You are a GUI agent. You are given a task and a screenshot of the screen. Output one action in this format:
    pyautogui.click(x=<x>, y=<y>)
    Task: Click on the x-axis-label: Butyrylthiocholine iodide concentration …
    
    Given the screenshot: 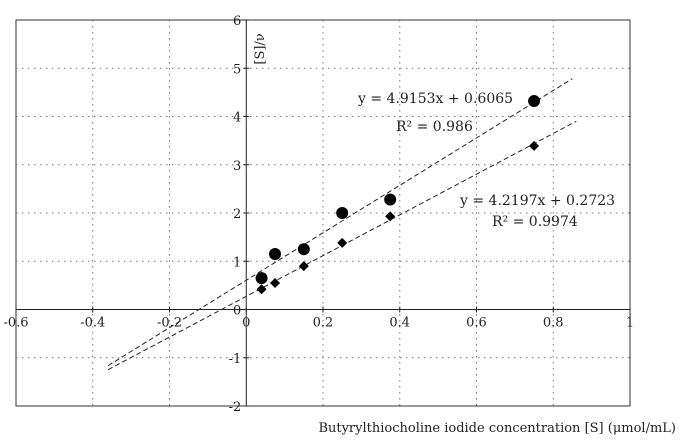 What is the action you would take?
    pyautogui.click(x=497, y=428)
    